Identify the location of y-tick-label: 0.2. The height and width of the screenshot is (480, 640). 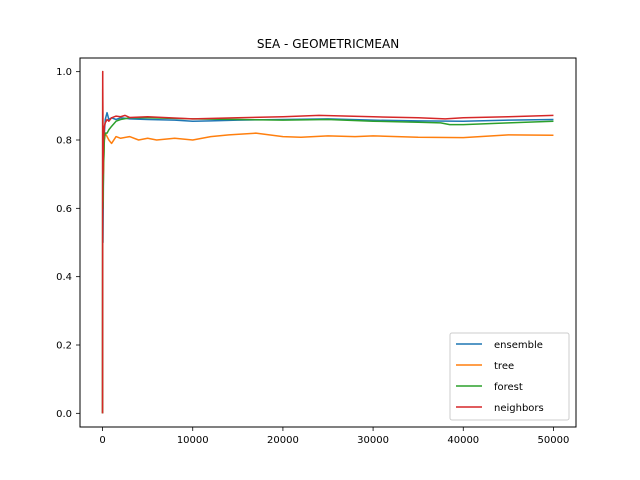
(64, 346).